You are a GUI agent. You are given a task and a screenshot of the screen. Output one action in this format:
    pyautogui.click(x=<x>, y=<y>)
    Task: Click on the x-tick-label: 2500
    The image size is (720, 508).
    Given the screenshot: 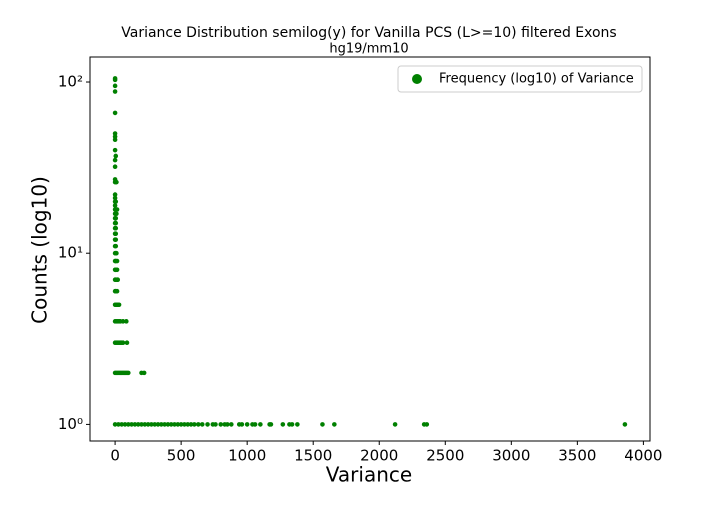 What is the action you would take?
    pyautogui.click(x=445, y=456)
    